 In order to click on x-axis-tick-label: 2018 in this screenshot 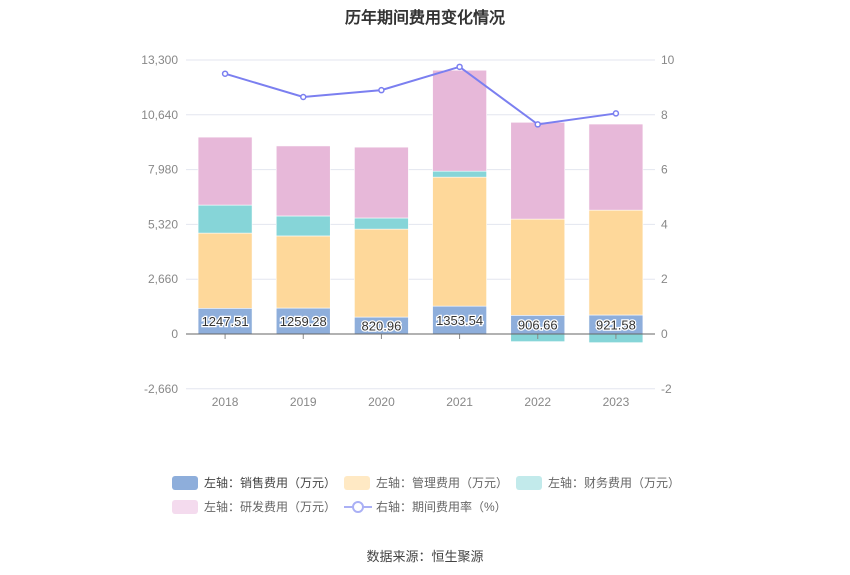, I will do `click(225, 402)`.